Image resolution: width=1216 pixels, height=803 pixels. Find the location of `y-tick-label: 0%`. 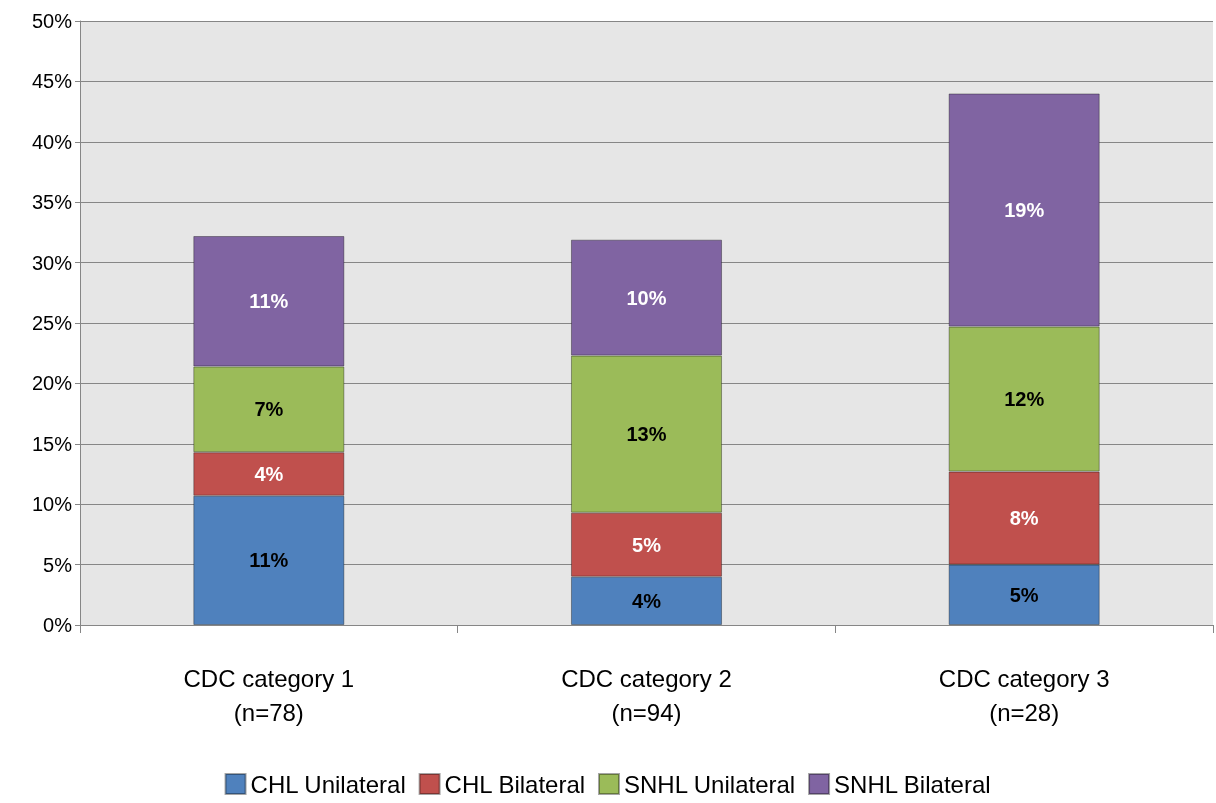

y-tick-label: 0% is located at coordinates (58, 625).